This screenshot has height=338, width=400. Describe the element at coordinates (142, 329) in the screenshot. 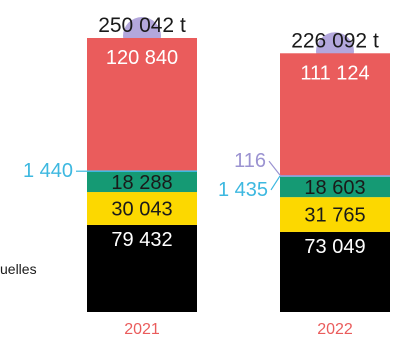

I see `category-label-2021: 2021` at that location.